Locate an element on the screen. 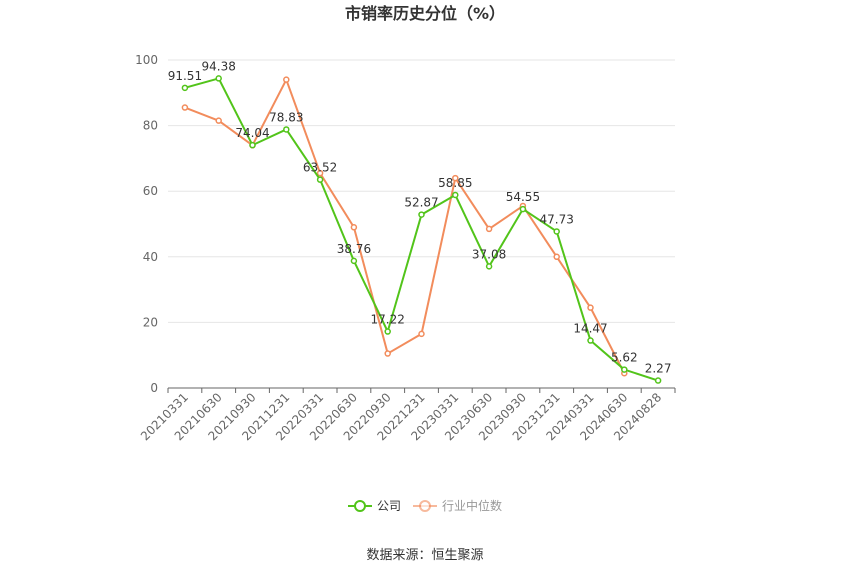 The image size is (850, 575). data-label: 38.76 is located at coordinates (354, 249).